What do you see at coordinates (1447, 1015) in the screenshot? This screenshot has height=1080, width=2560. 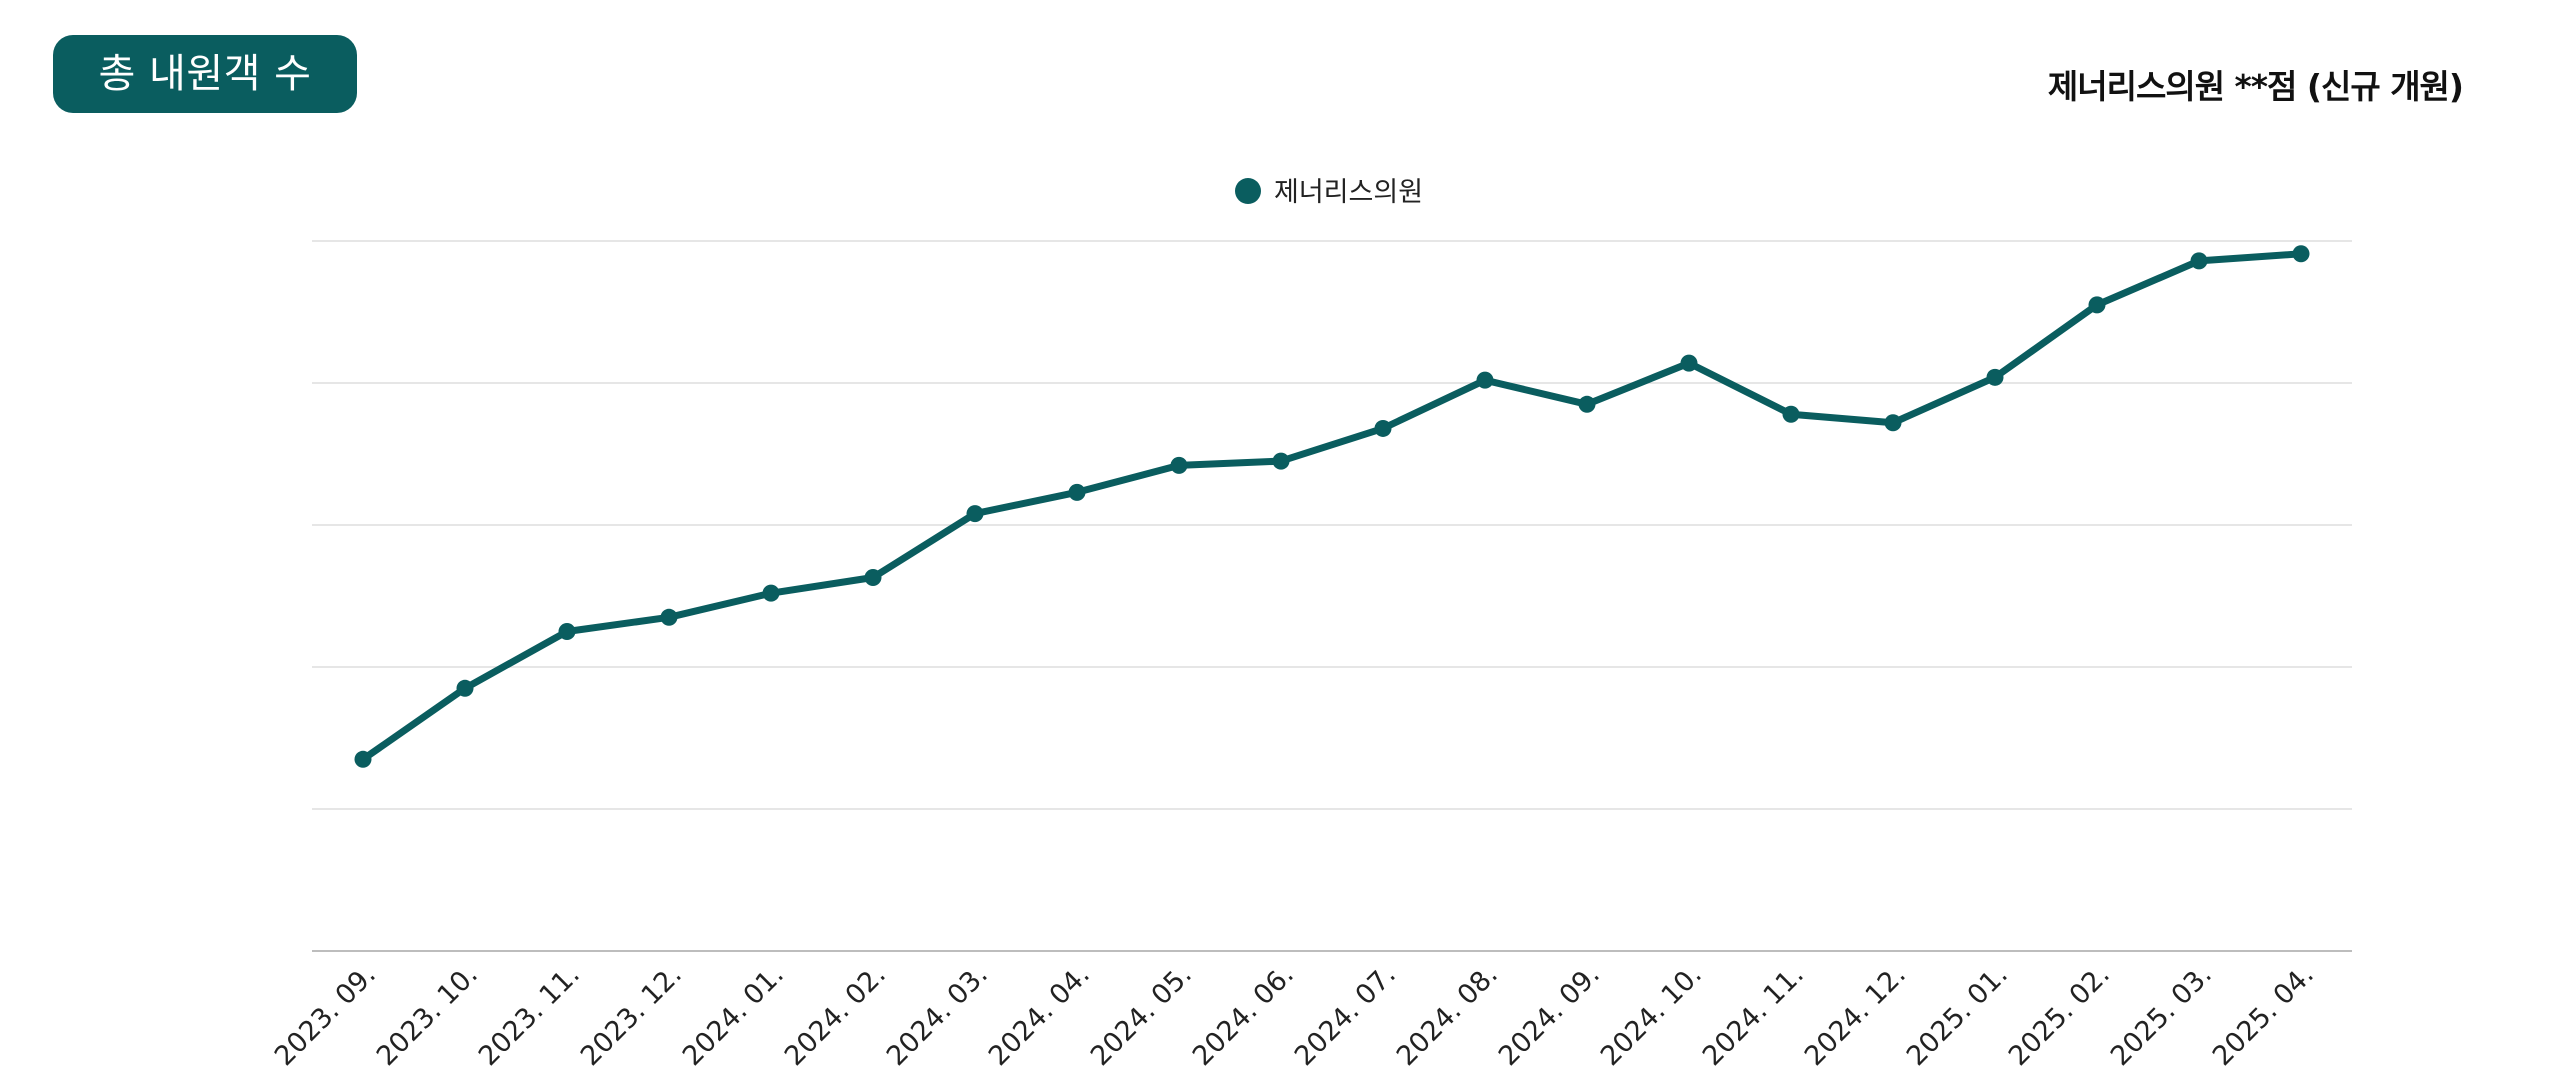 I see `x-tick-label: 2024. 08.` at bounding box center [1447, 1015].